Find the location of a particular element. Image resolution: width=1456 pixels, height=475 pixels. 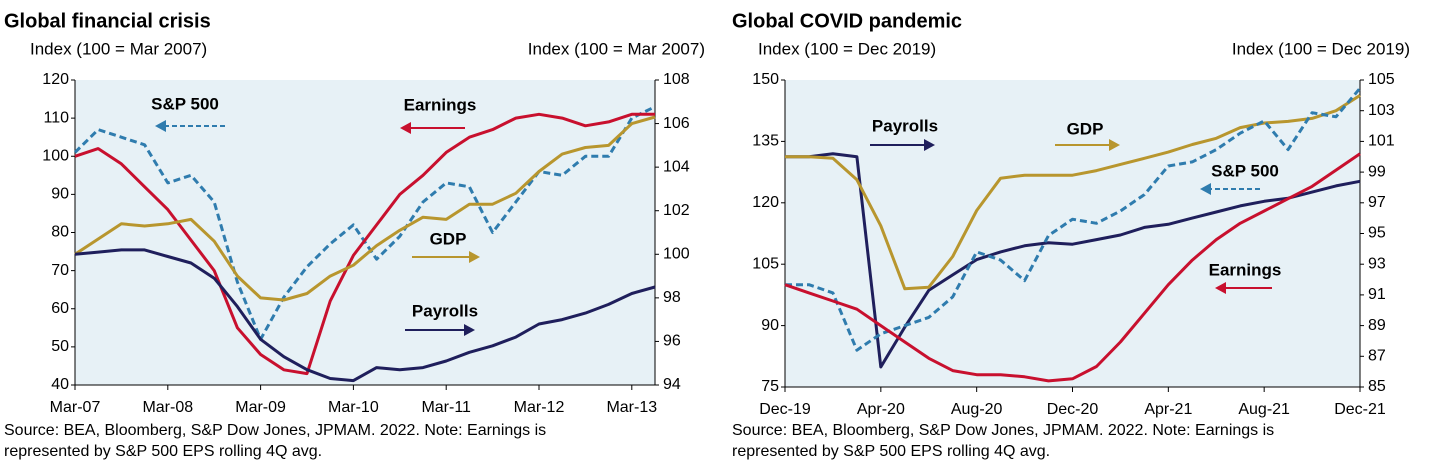

series-line is located at coordinates (365, 315).